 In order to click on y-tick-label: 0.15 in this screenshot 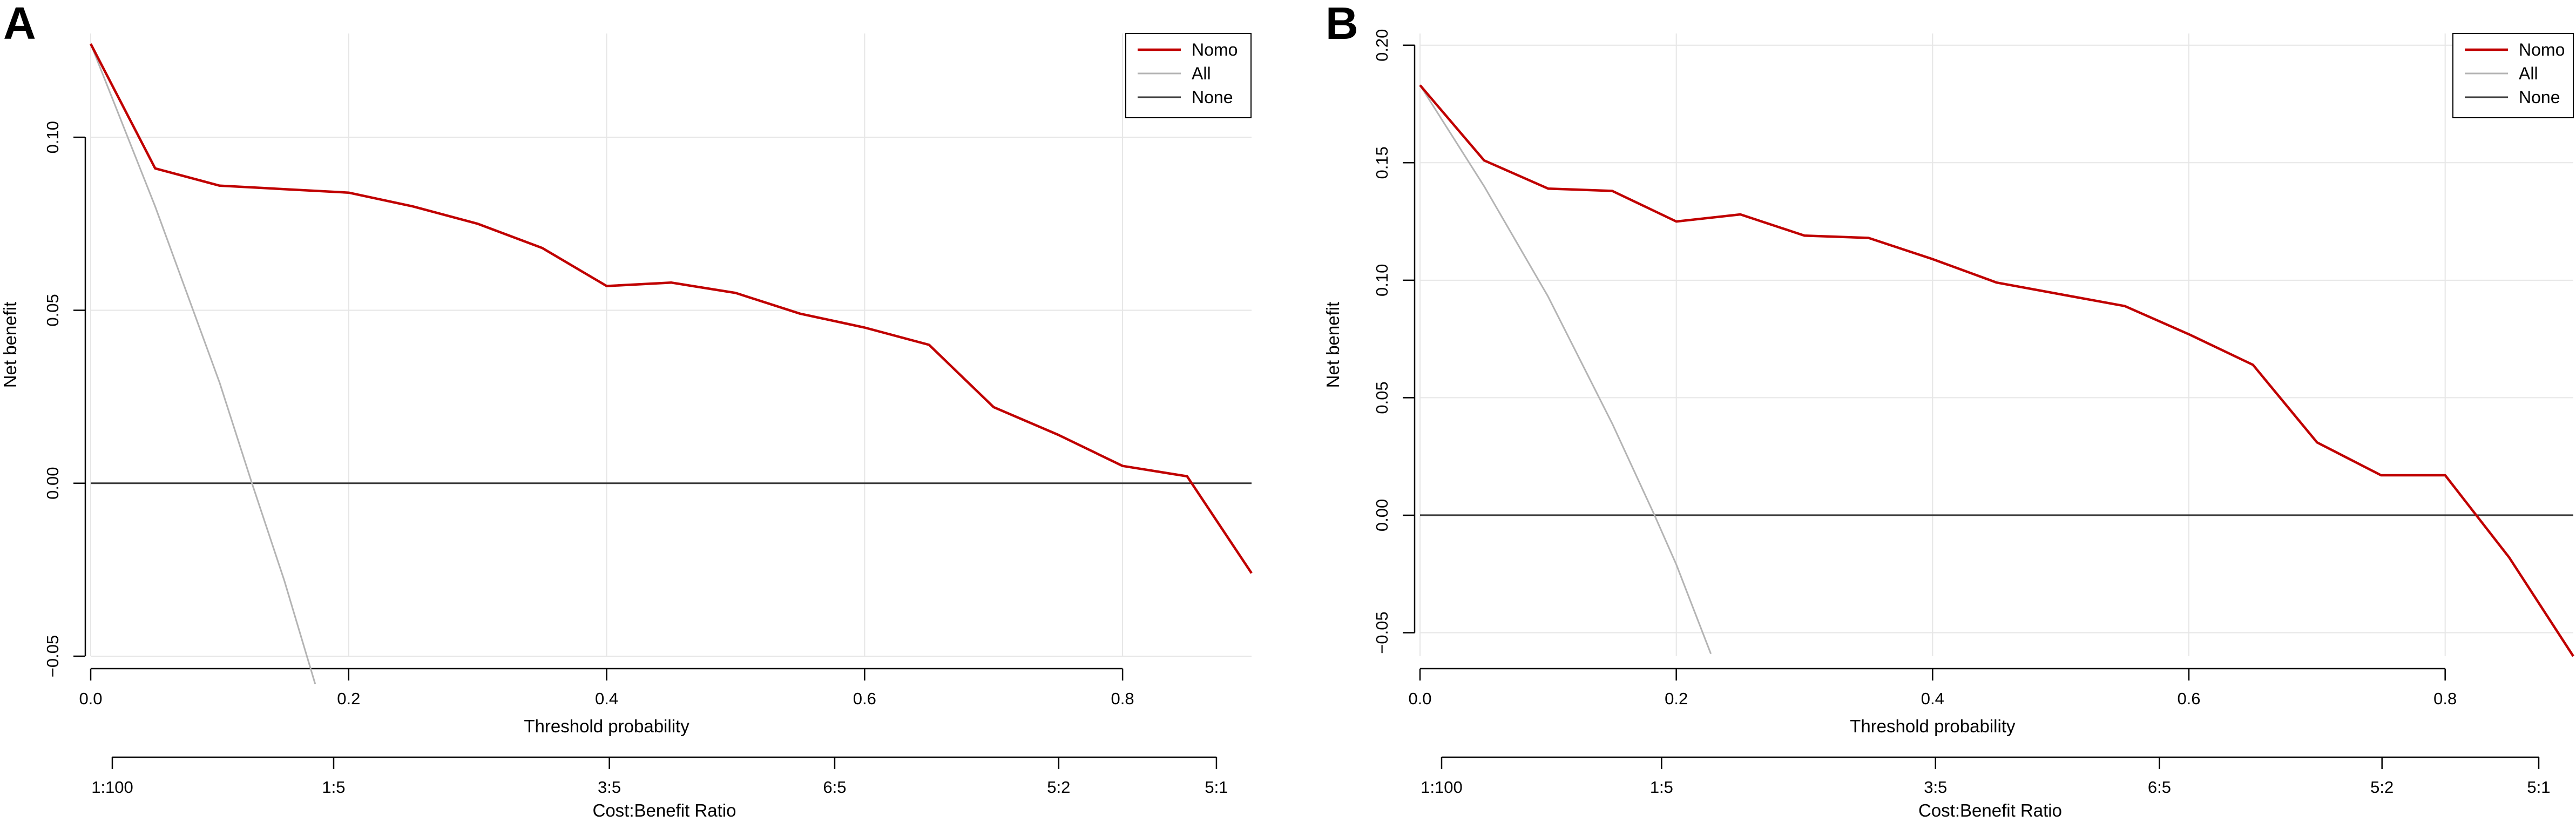, I will do `click(1382, 162)`.